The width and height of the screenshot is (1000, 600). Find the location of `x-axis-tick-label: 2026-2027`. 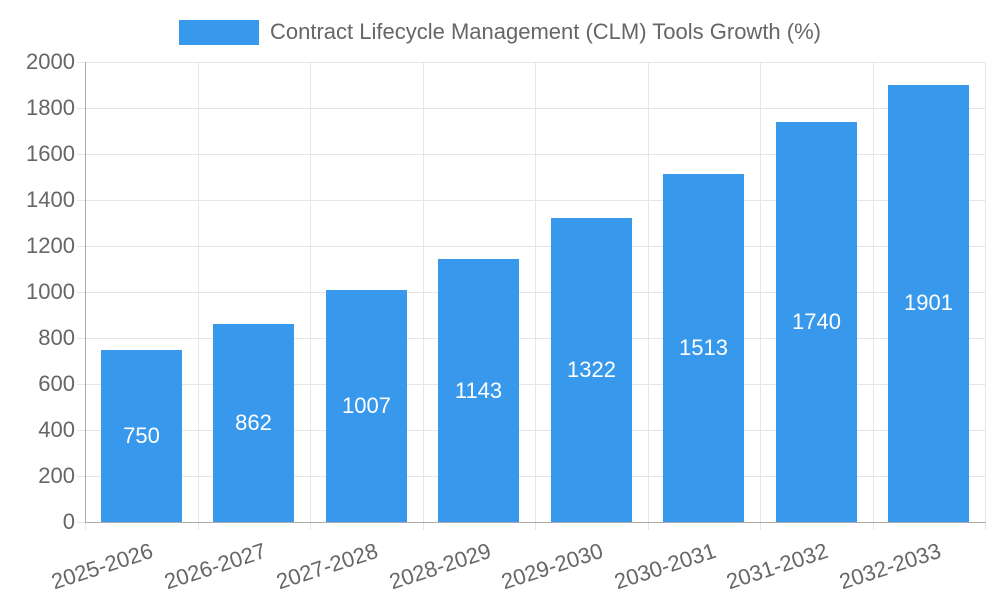

x-axis-tick-label: 2026-2027 is located at coordinates (214, 566).